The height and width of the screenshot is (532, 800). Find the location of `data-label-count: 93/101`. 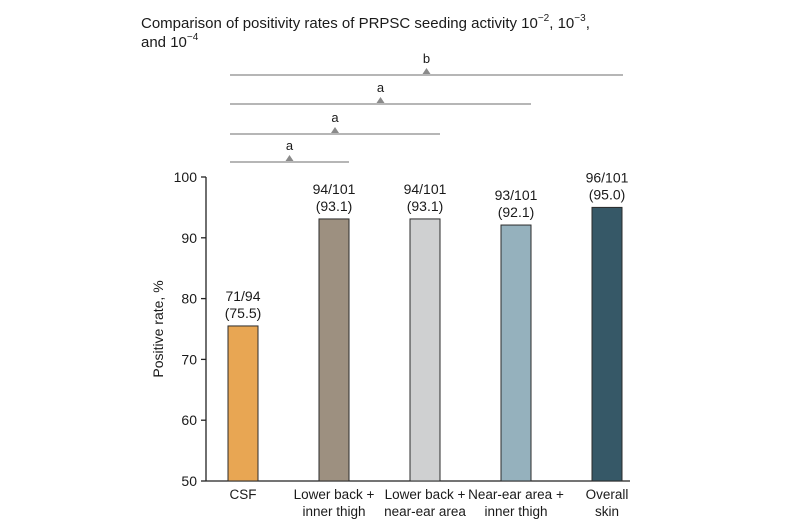

data-label-count: 93/101 is located at coordinates (516, 195).